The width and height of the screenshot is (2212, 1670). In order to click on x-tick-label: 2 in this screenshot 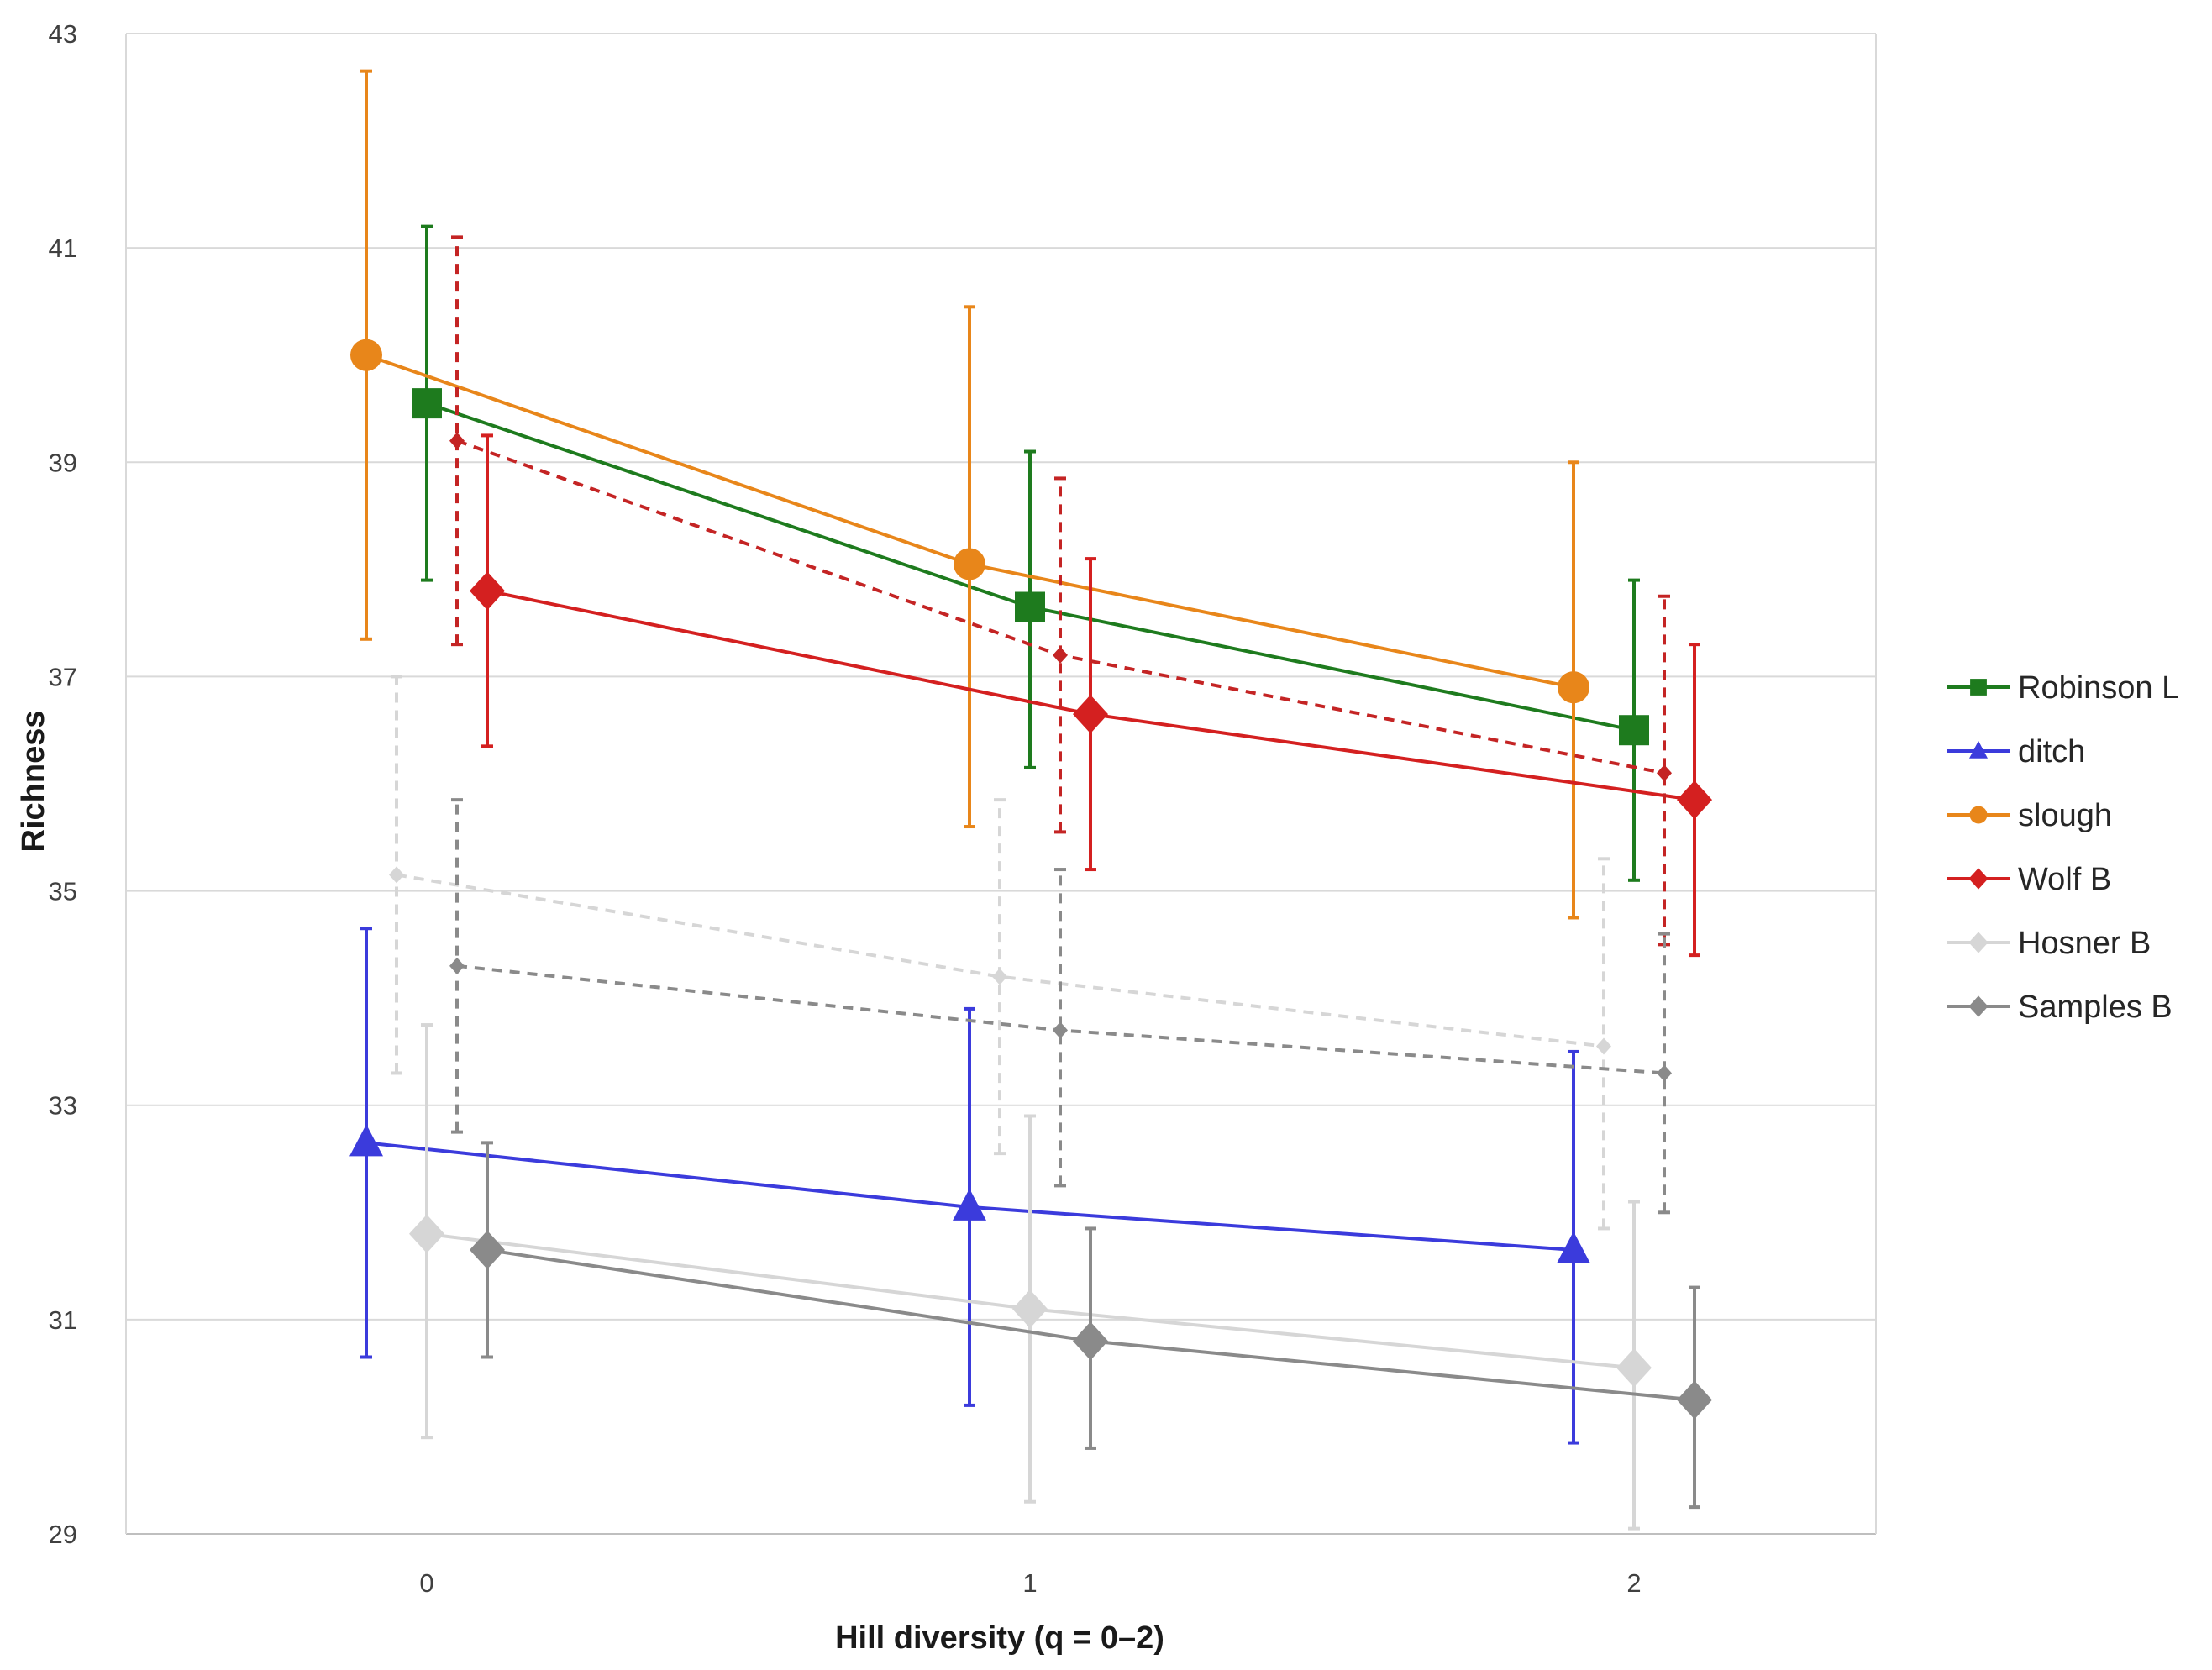, I will do `click(1633, 1583)`.